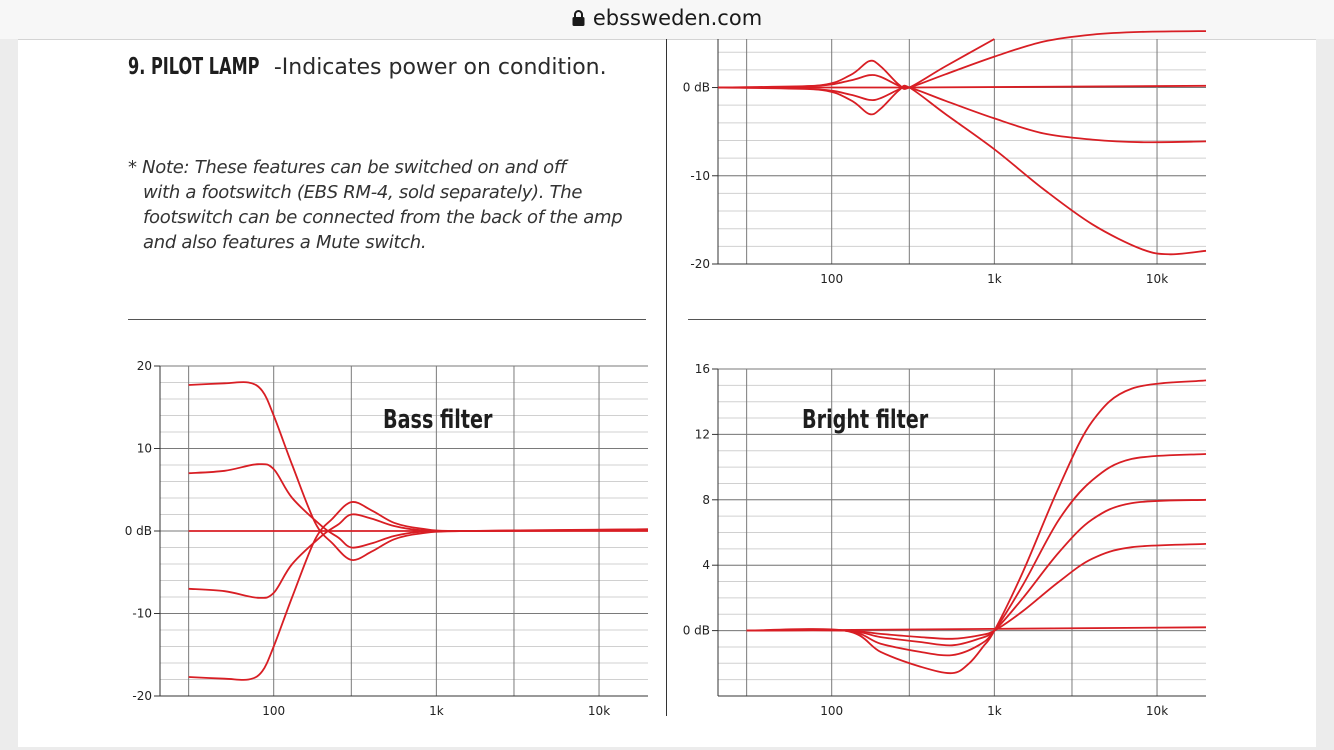 Image resolution: width=1334 pixels, height=750 pixels. What do you see at coordinates (578, 18) in the screenshot?
I see `lock-icon` at bounding box center [578, 18].